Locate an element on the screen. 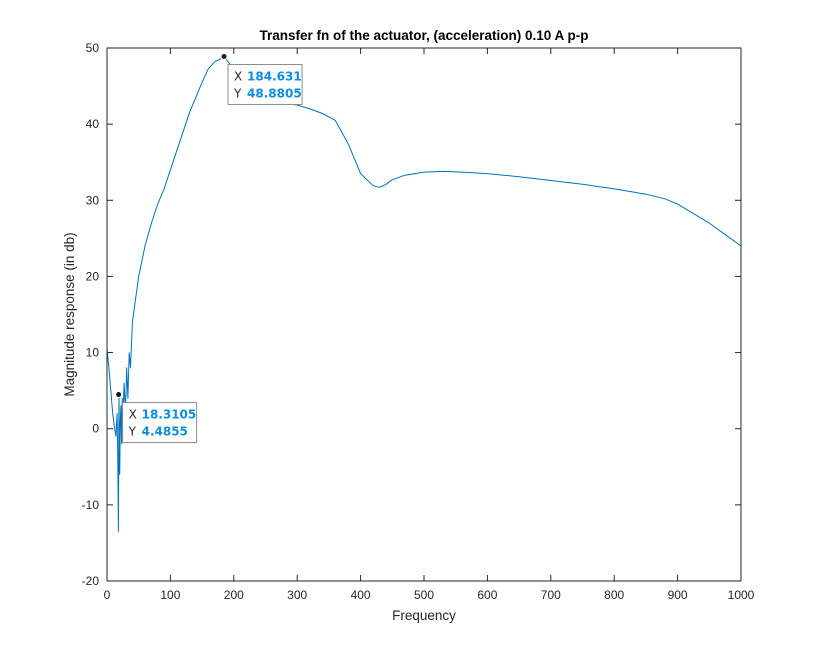 The height and width of the screenshot is (653, 820). x-tick-label: 600 is located at coordinates (487, 595).